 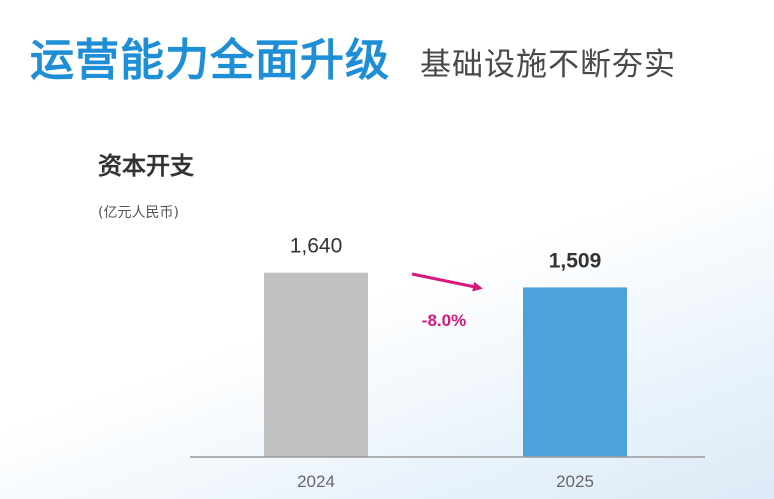 I want to click on x-tick-label-2024: 2024, so click(x=316, y=481).